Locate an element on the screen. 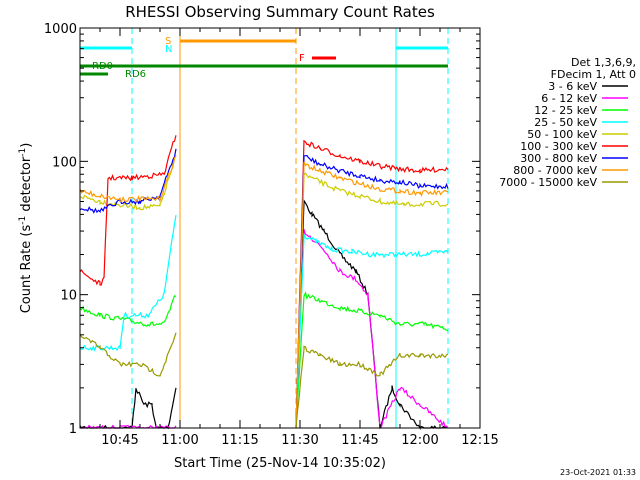  series-line-3-after-gap is located at coordinates (372, 330).